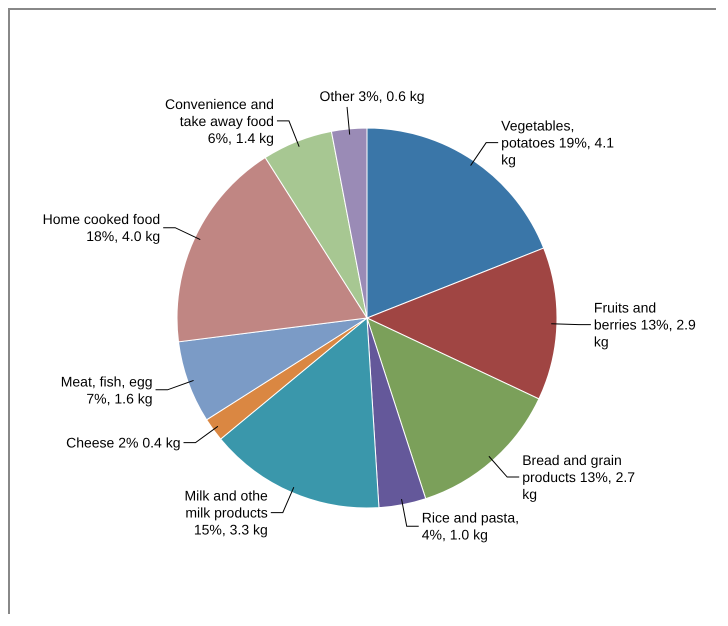  What do you see at coordinates (579, 477) in the screenshot?
I see `slice-label: Bread and grain products 13%, 2.7 kg` at bounding box center [579, 477].